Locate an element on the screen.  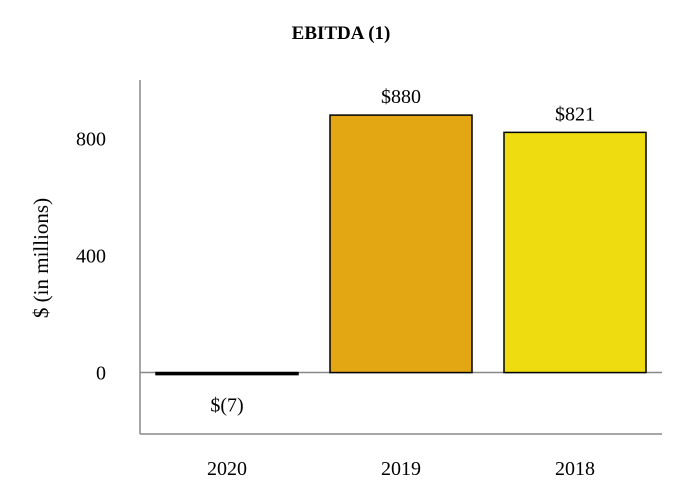
bar-2020 is located at coordinates (227, 373).